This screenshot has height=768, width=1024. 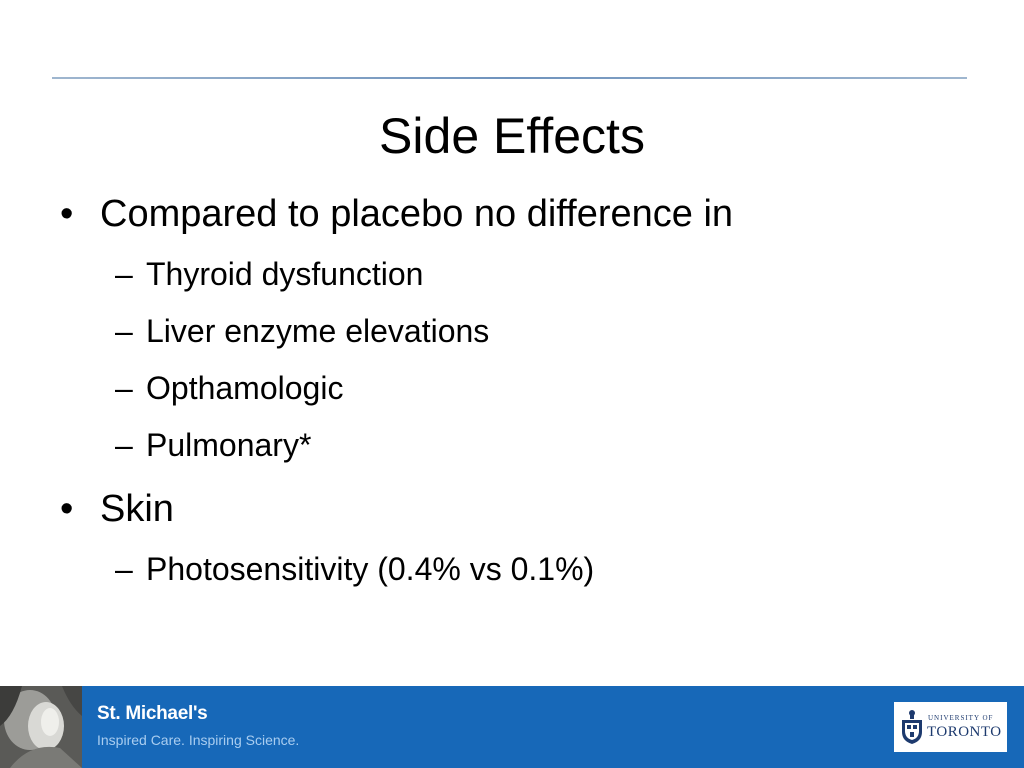 I want to click on toronto-label: TORONTO, so click(x=964, y=732).